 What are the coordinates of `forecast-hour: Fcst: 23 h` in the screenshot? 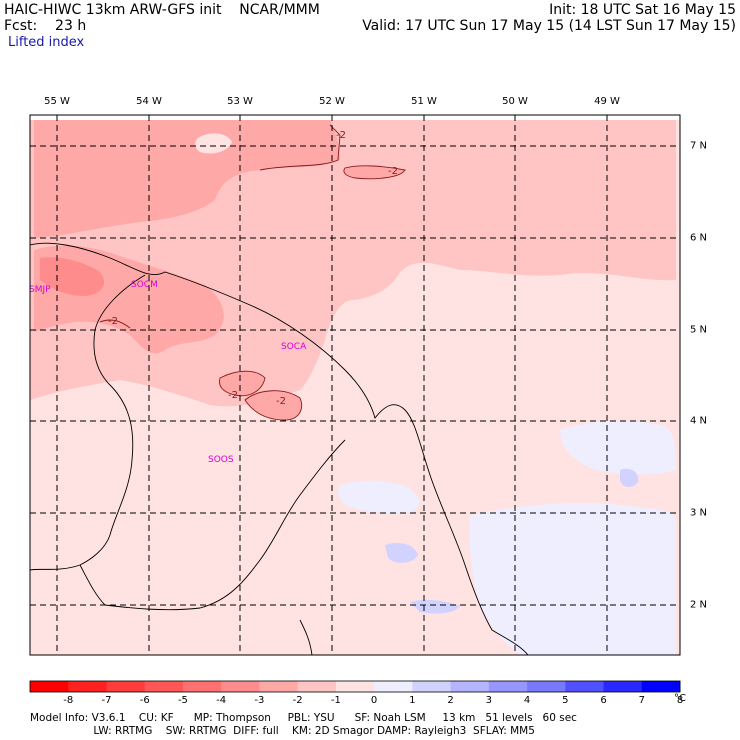 It's located at (45, 26).